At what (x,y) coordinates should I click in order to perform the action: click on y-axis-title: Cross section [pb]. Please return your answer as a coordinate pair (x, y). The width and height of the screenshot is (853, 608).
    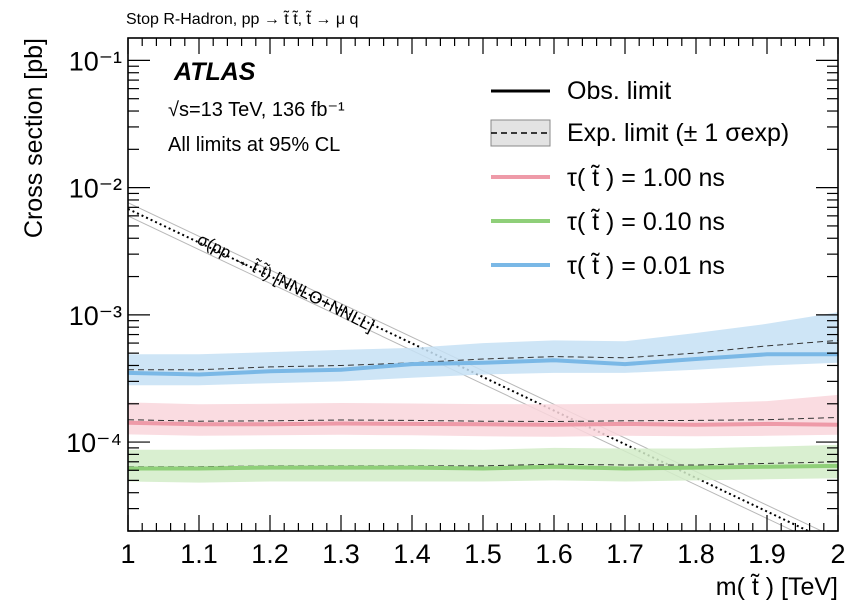
    Looking at the image, I should click on (34, 138).